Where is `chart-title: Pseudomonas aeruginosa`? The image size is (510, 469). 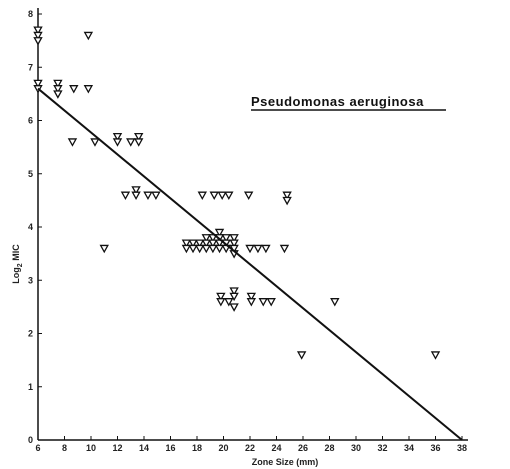
chart-title: Pseudomonas aeruginosa is located at coordinates (337, 101).